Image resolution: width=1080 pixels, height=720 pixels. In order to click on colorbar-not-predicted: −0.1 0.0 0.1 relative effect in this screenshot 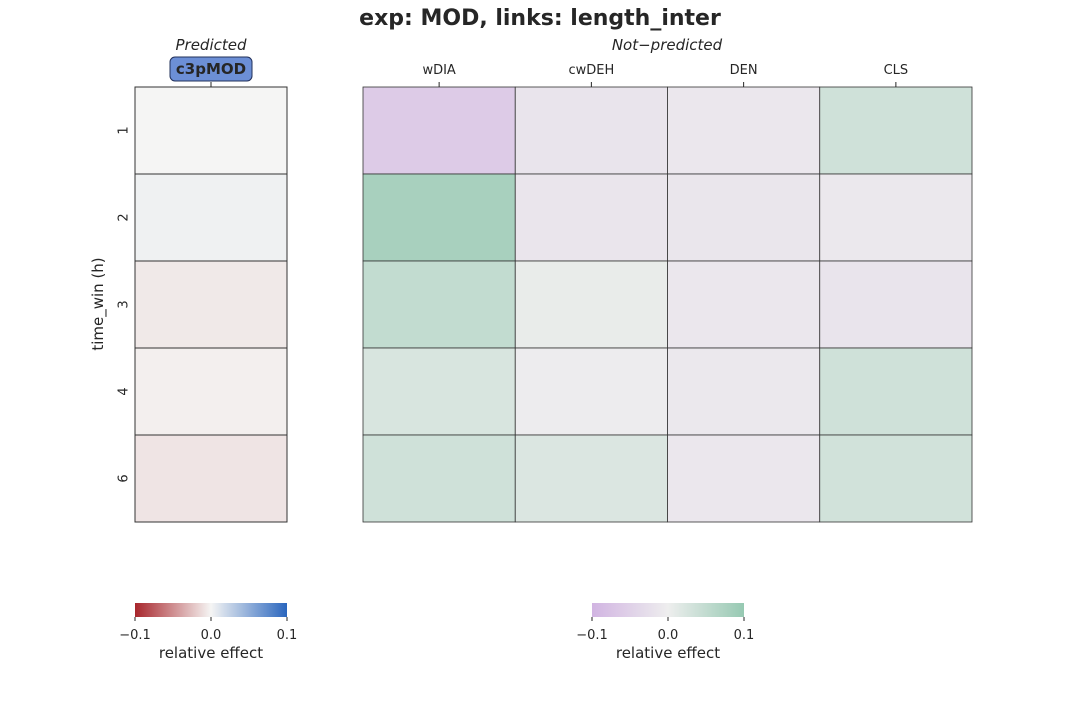, I will do `click(665, 632)`.